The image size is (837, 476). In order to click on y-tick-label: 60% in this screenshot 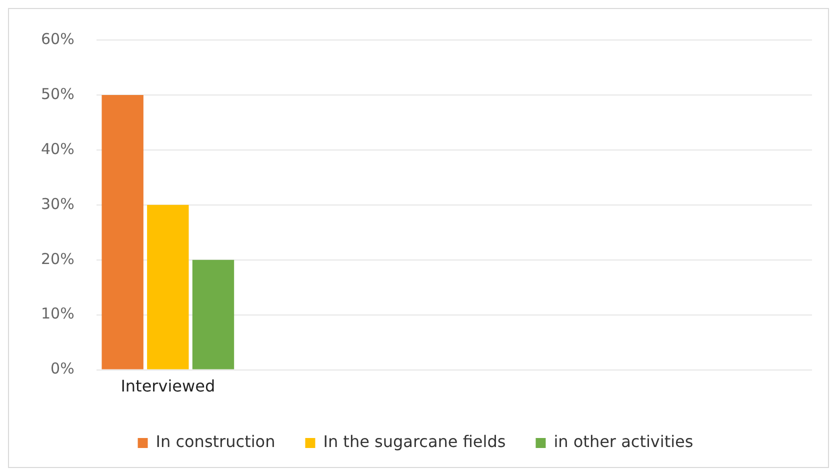, I will do `click(57, 39)`.